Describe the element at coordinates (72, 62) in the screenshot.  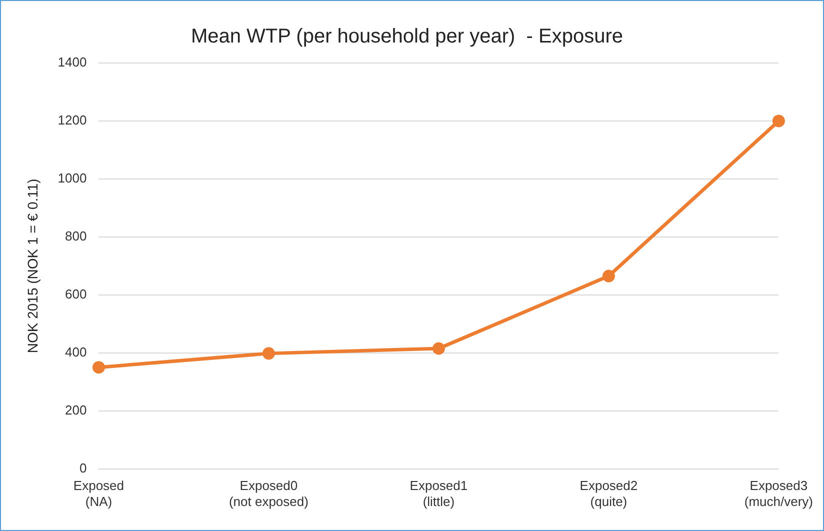
I see `y-tick-label: 1400` at that location.